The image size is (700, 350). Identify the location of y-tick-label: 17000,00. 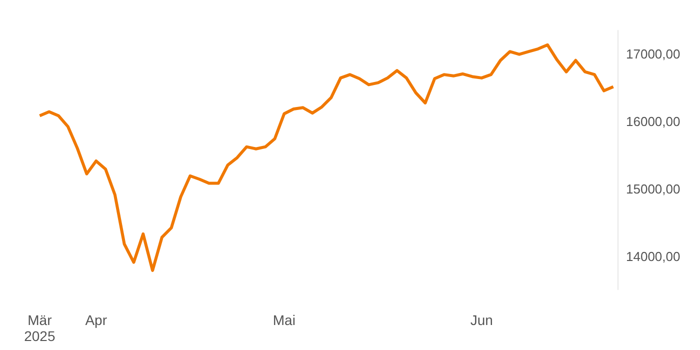
(653, 54).